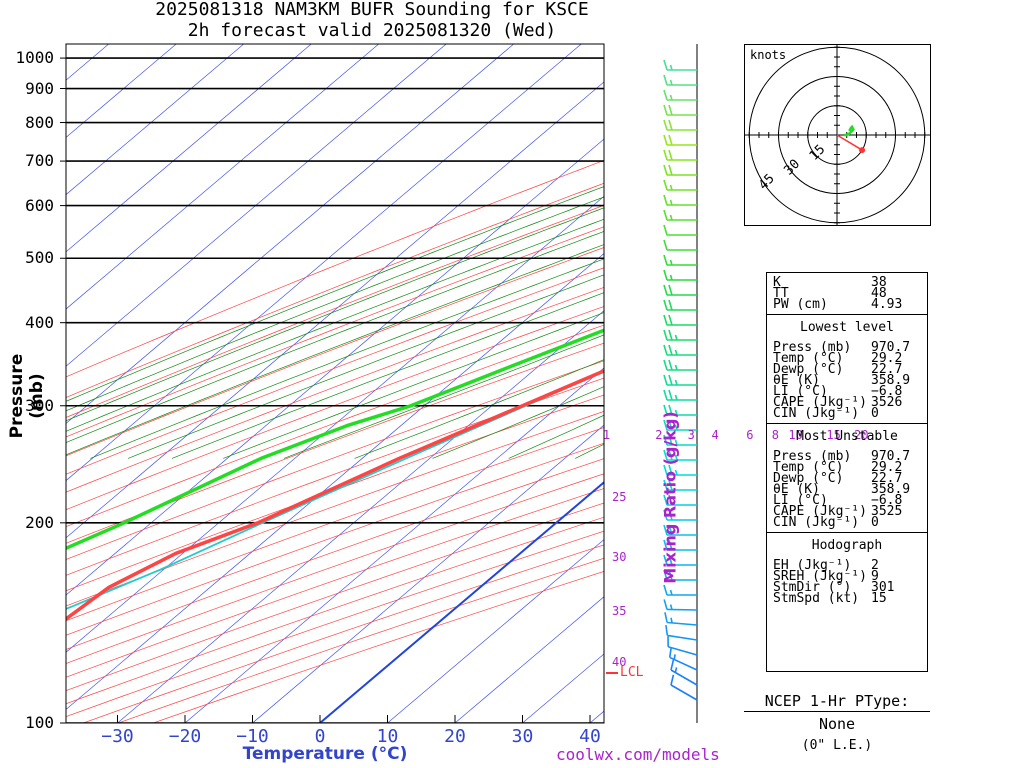 This screenshot has height=768, width=1024. I want to click on index-name: Dewp (°C), so click(808, 369).